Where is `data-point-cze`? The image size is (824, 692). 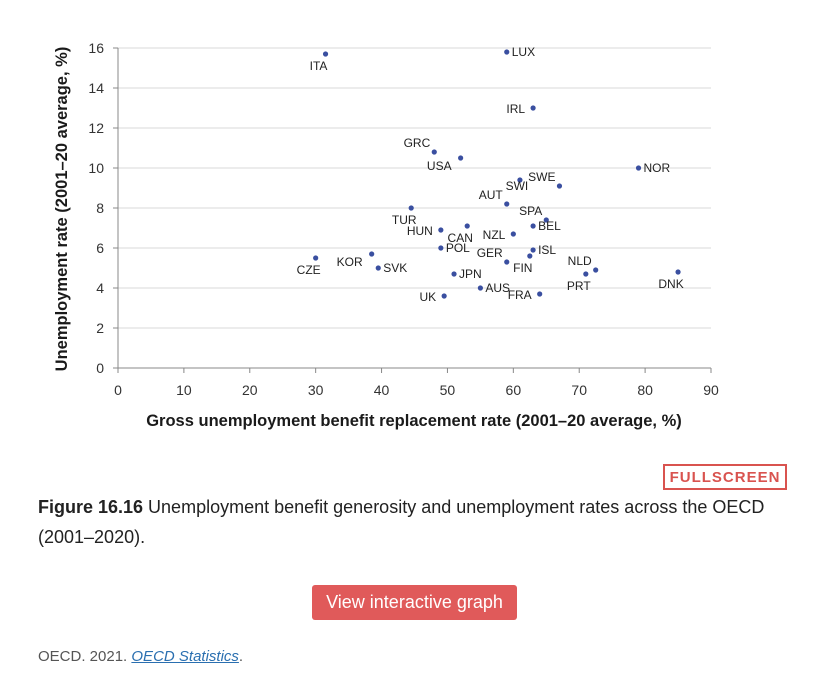
data-point-cze is located at coordinates (316, 258).